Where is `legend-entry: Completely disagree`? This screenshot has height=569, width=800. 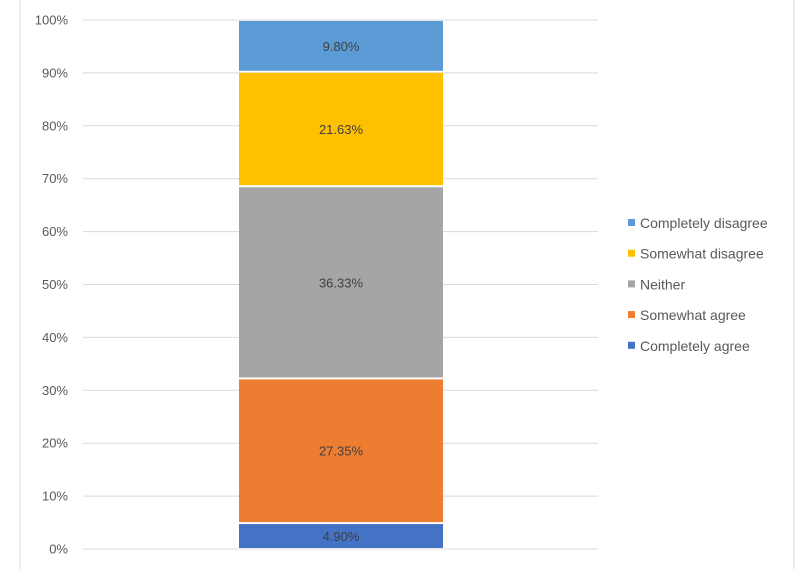
legend-entry: Completely disagree is located at coordinates (704, 223).